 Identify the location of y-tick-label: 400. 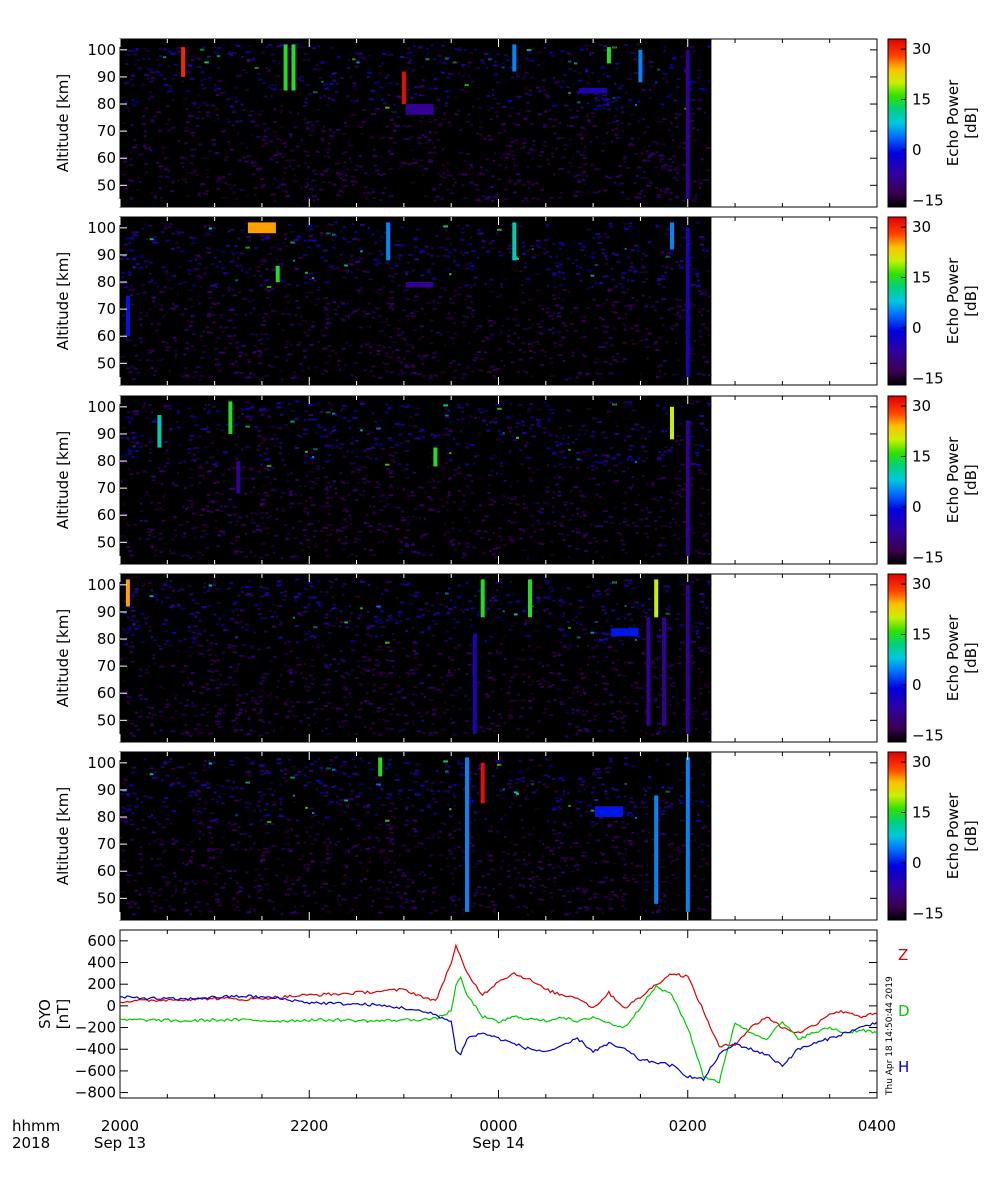
(101, 963).